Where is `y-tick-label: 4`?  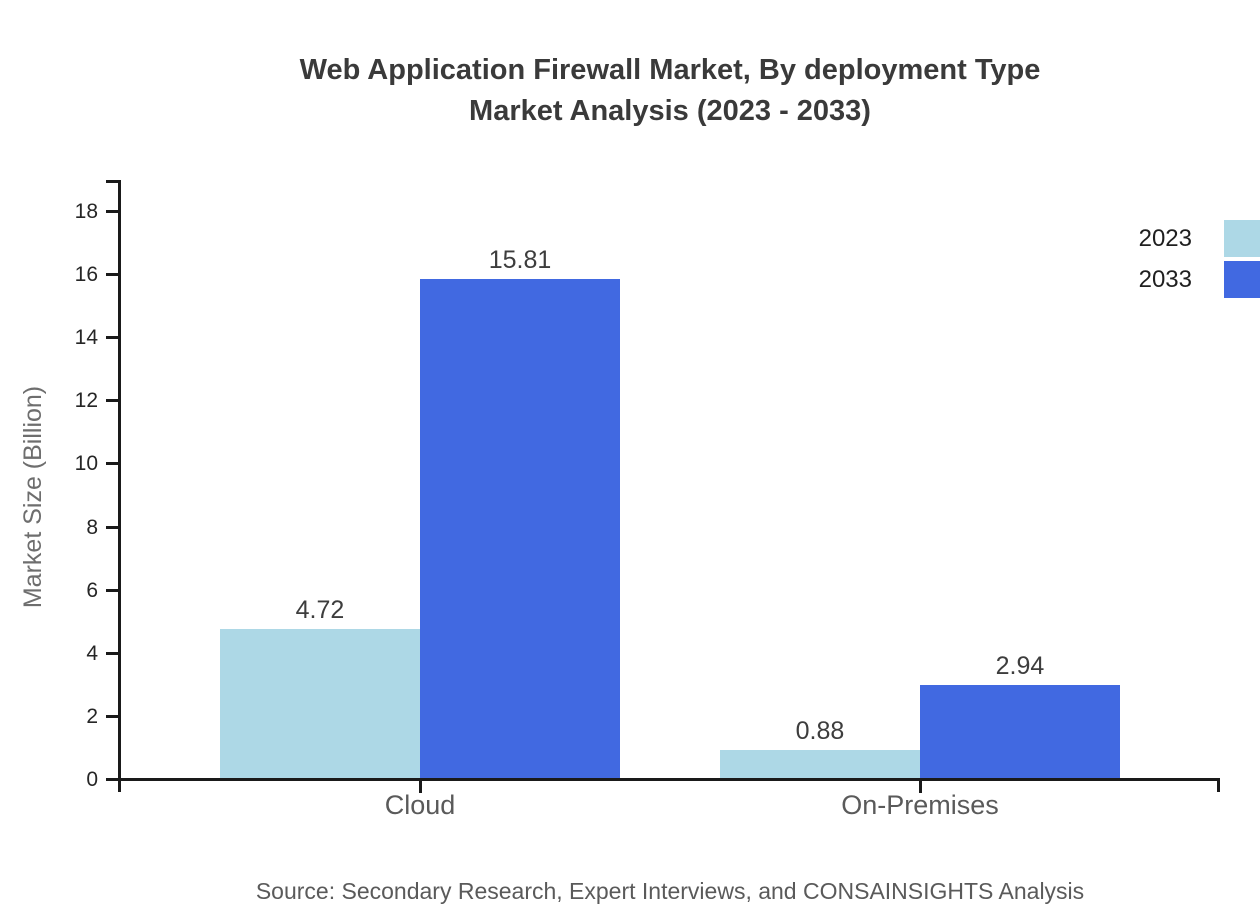 y-tick-label: 4 is located at coordinates (92, 653).